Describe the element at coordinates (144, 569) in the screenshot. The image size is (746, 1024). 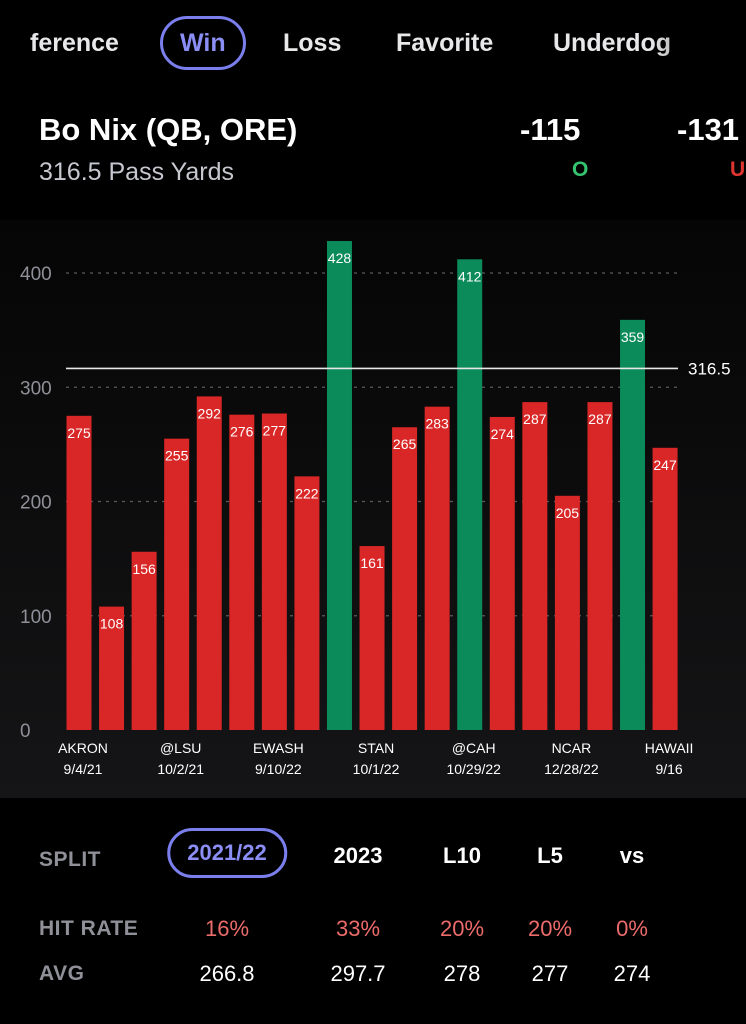
I see `bar-value-label: 156` at that location.